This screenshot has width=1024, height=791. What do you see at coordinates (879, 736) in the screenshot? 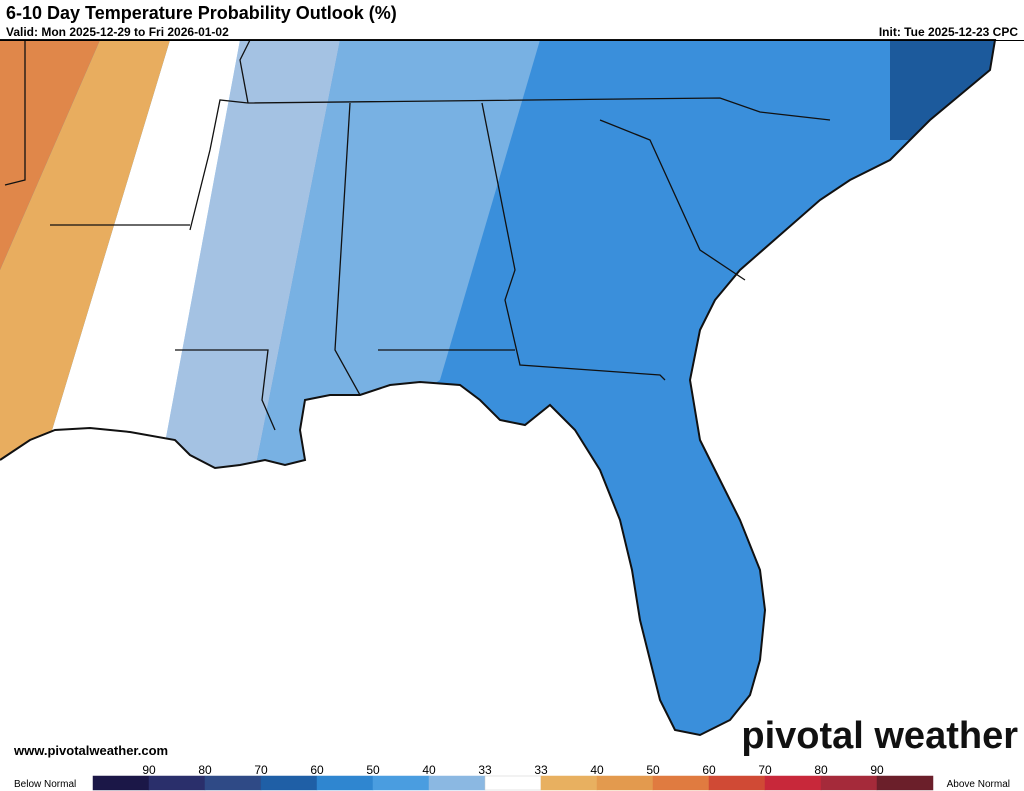
I see `brand: pivotal weather` at bounding box center [879, 736].